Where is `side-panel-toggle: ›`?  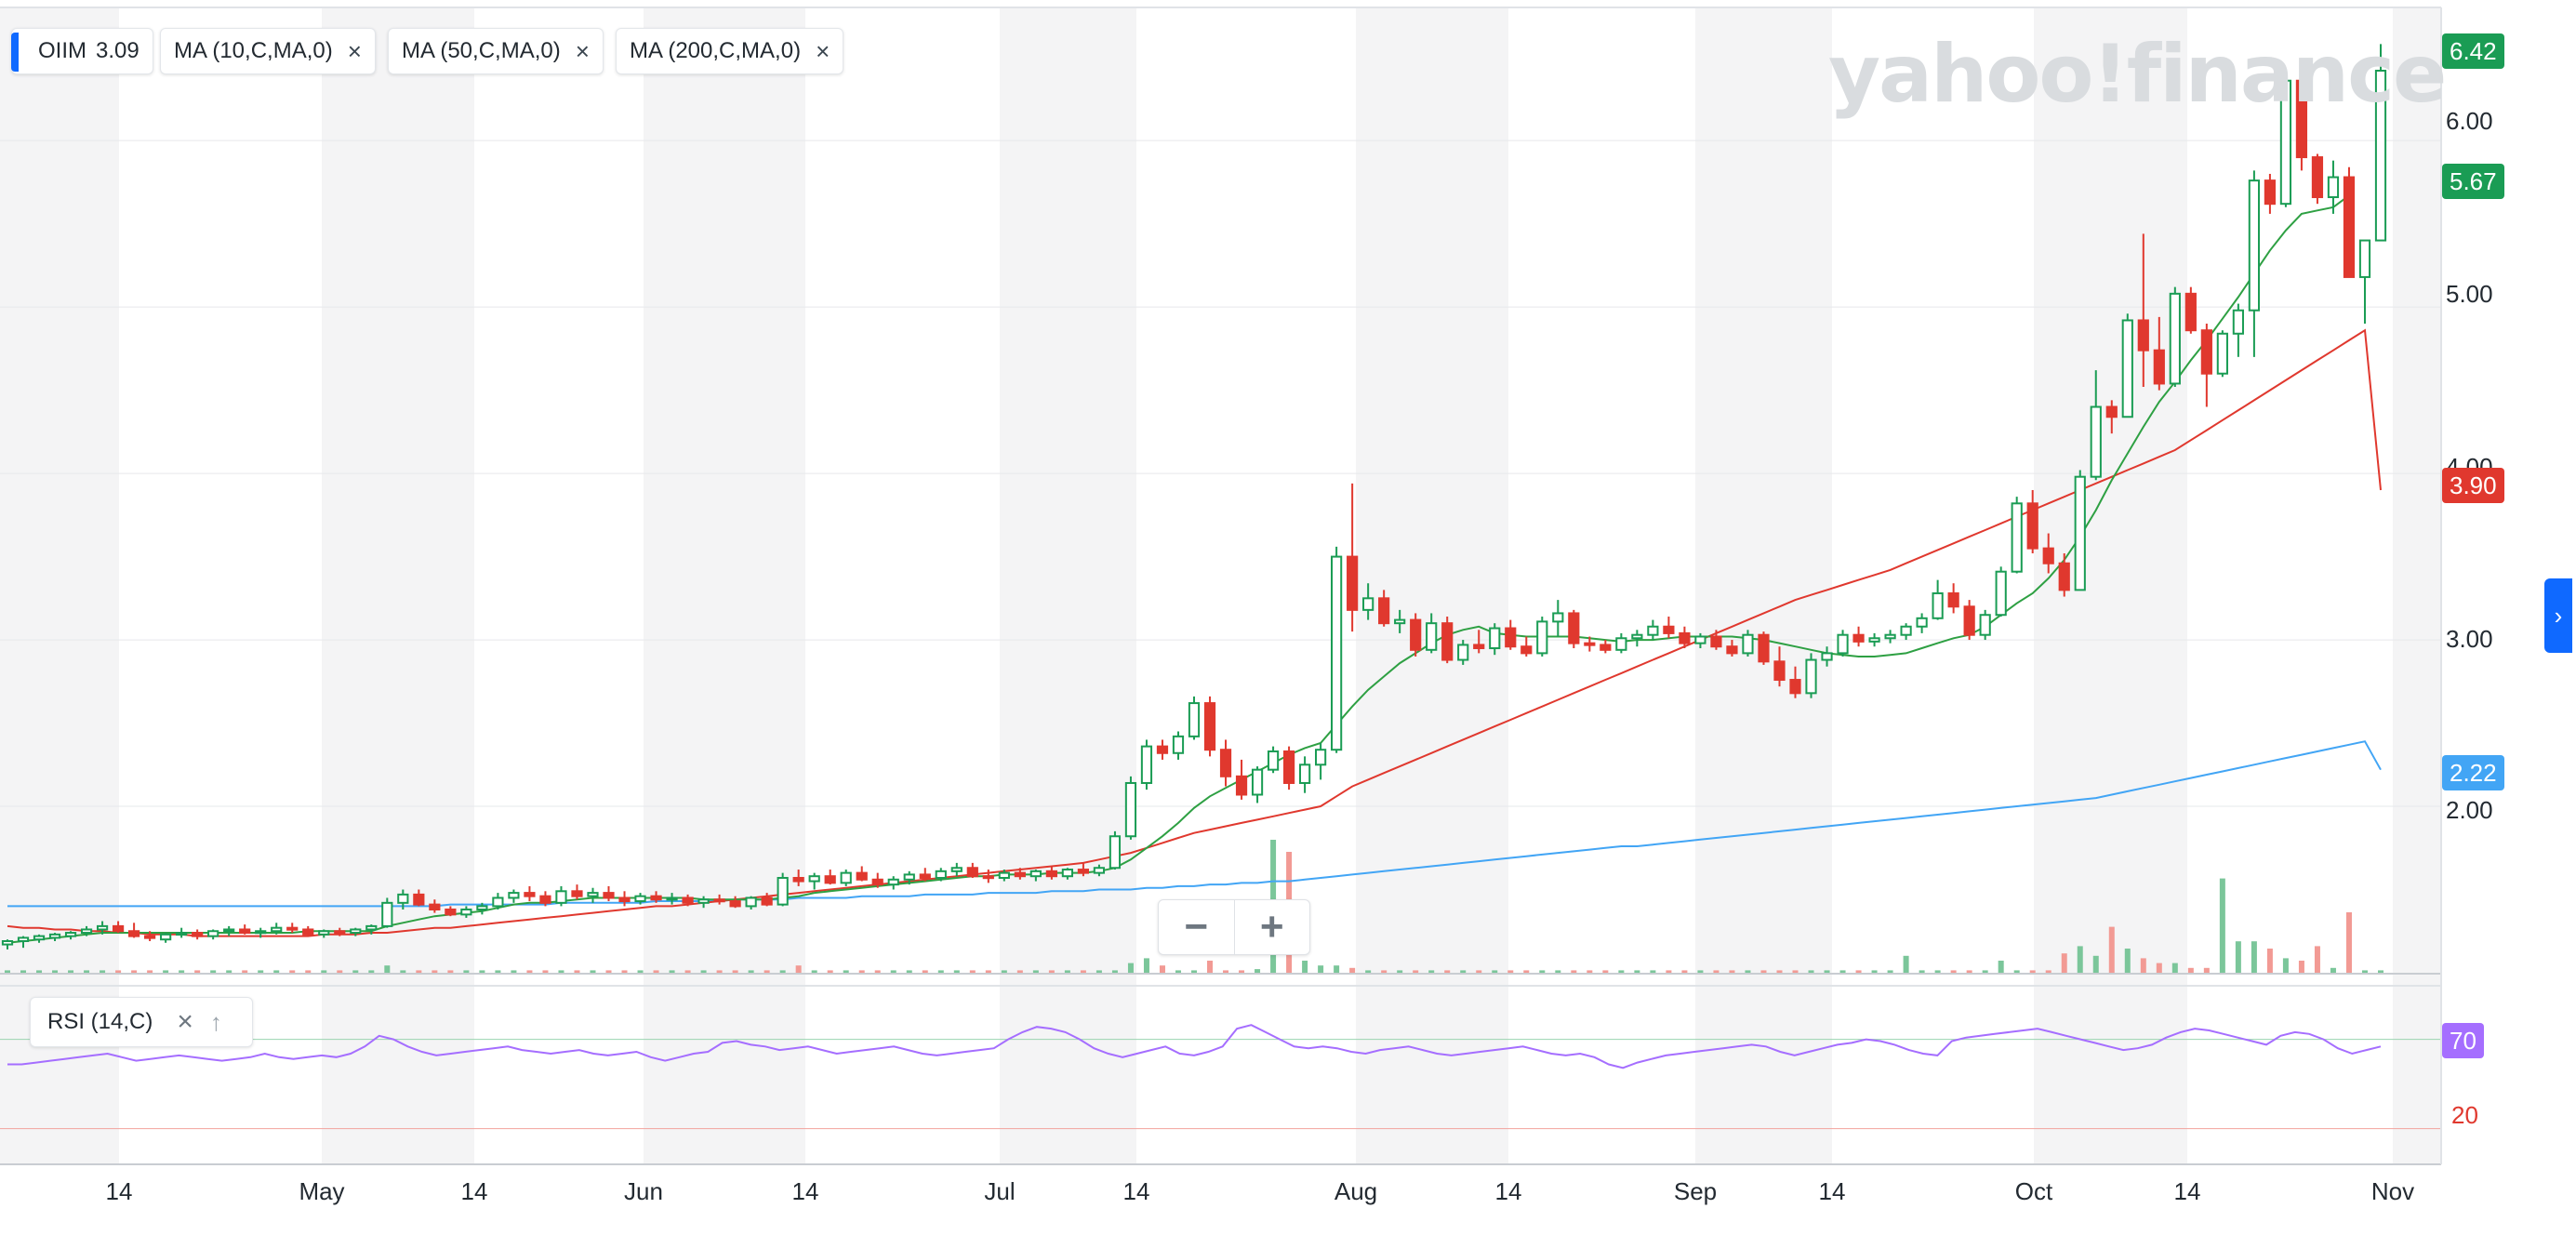 side-panel-toggle: › is located at coordinates (2558, 615).